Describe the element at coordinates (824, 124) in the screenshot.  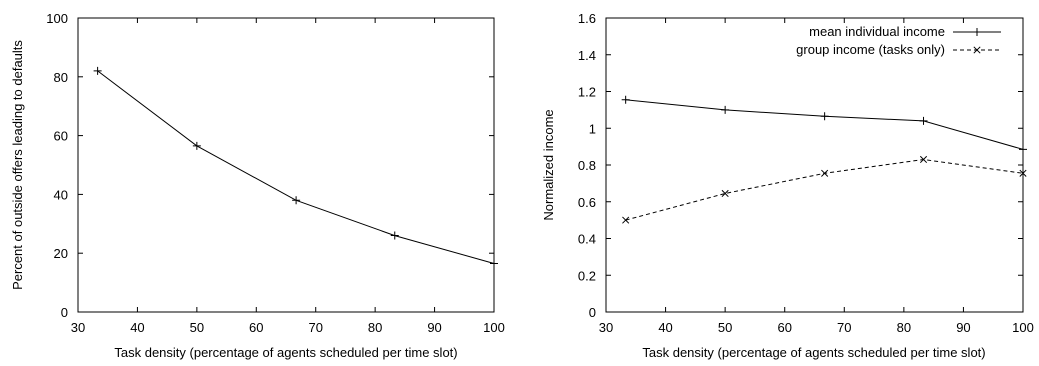
I see `right-series-0-line` at that location.